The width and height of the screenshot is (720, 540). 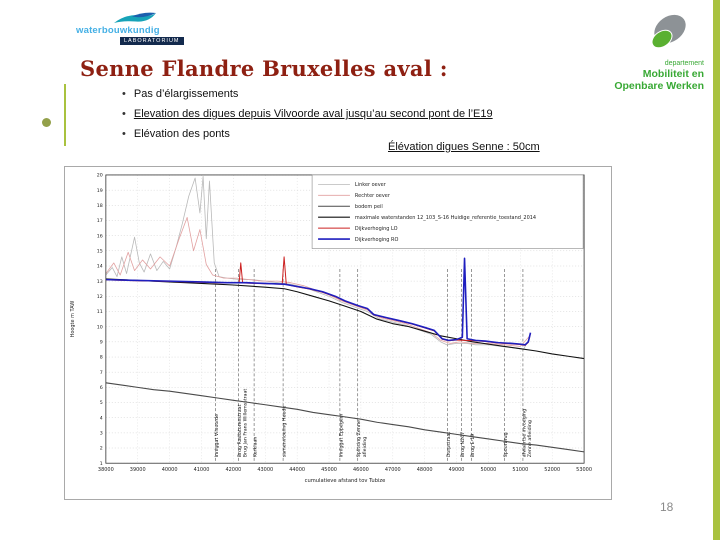 What do you see at coordinates (361, 470) in the screenshot?
I see `x-tick-label: 46000` at bounding box center [361, 470].